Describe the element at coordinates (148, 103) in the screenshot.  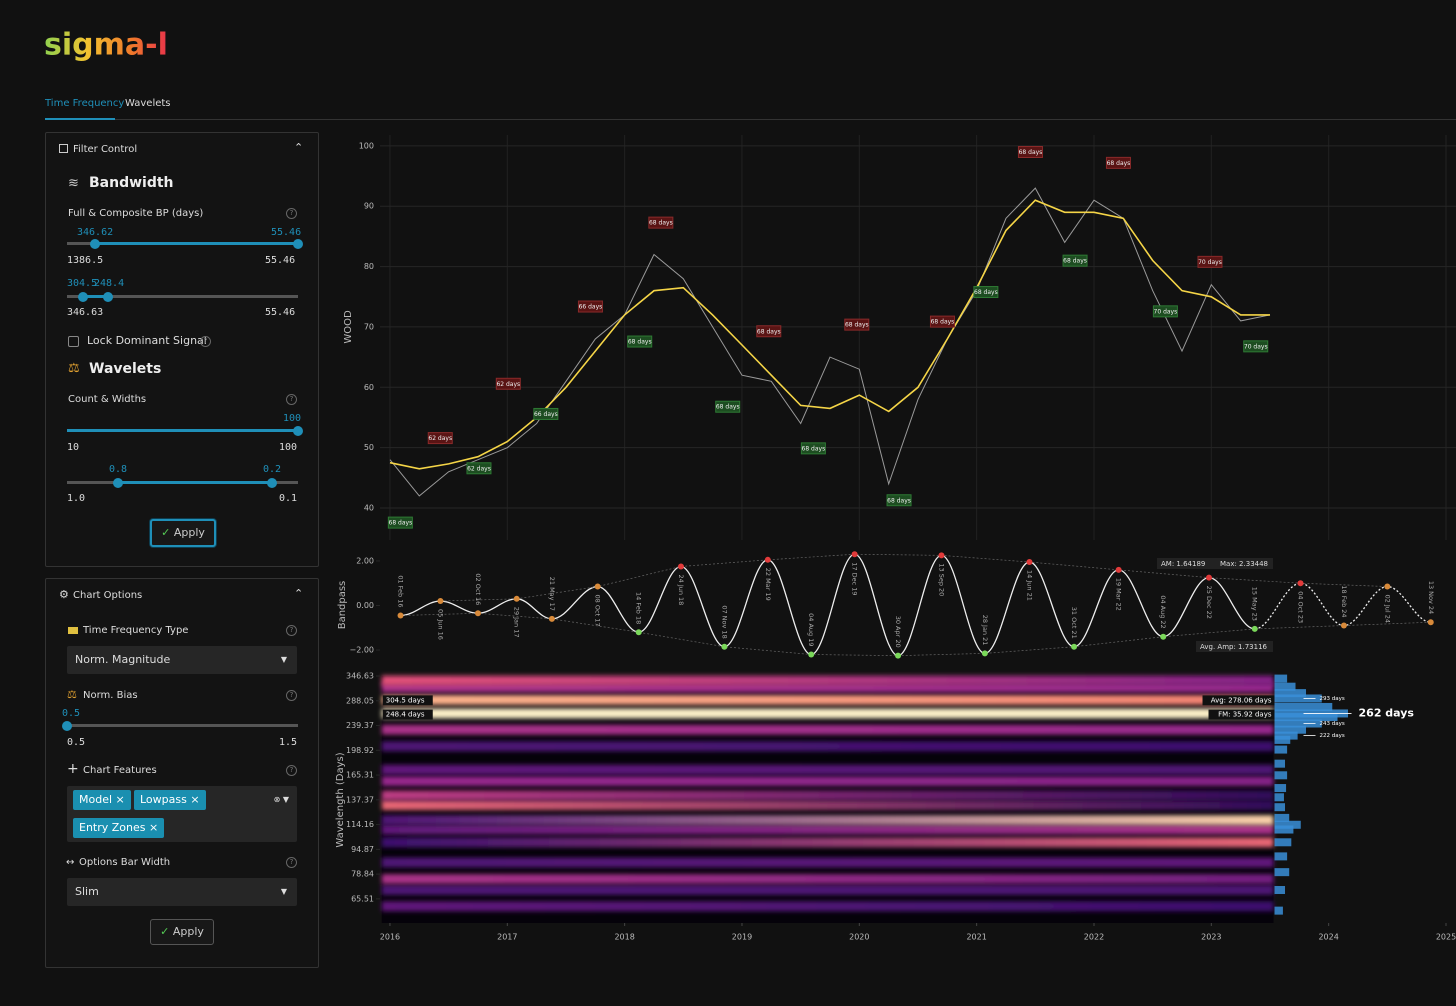
I see `tab: Wavelets` at that location.